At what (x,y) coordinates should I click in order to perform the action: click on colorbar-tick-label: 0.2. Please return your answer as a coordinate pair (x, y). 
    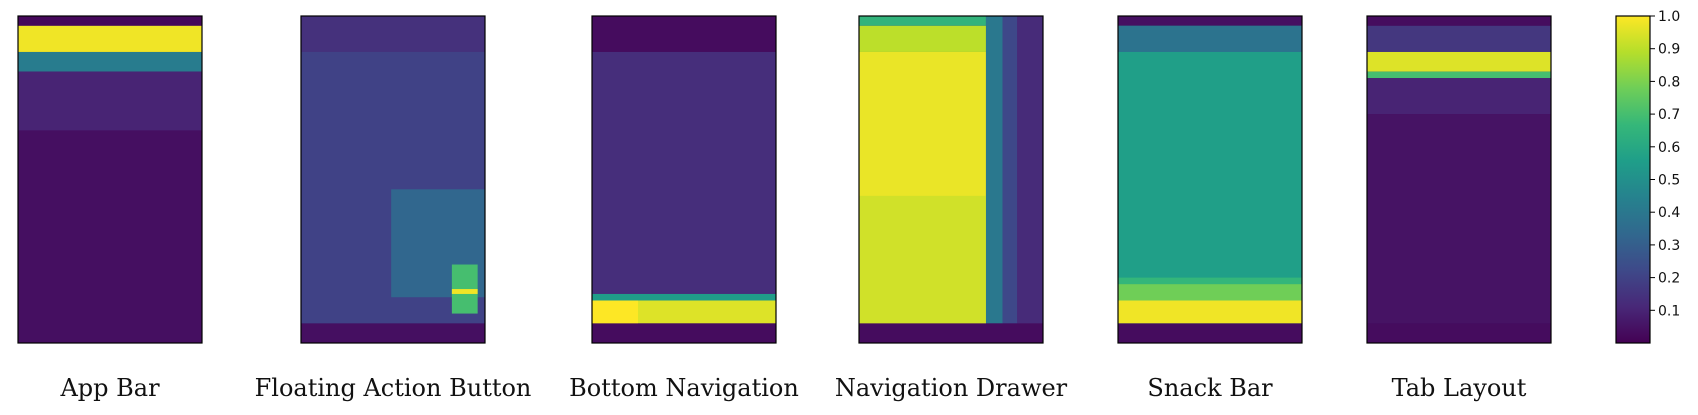
    Looking at the image, I should click on (1669, 279).